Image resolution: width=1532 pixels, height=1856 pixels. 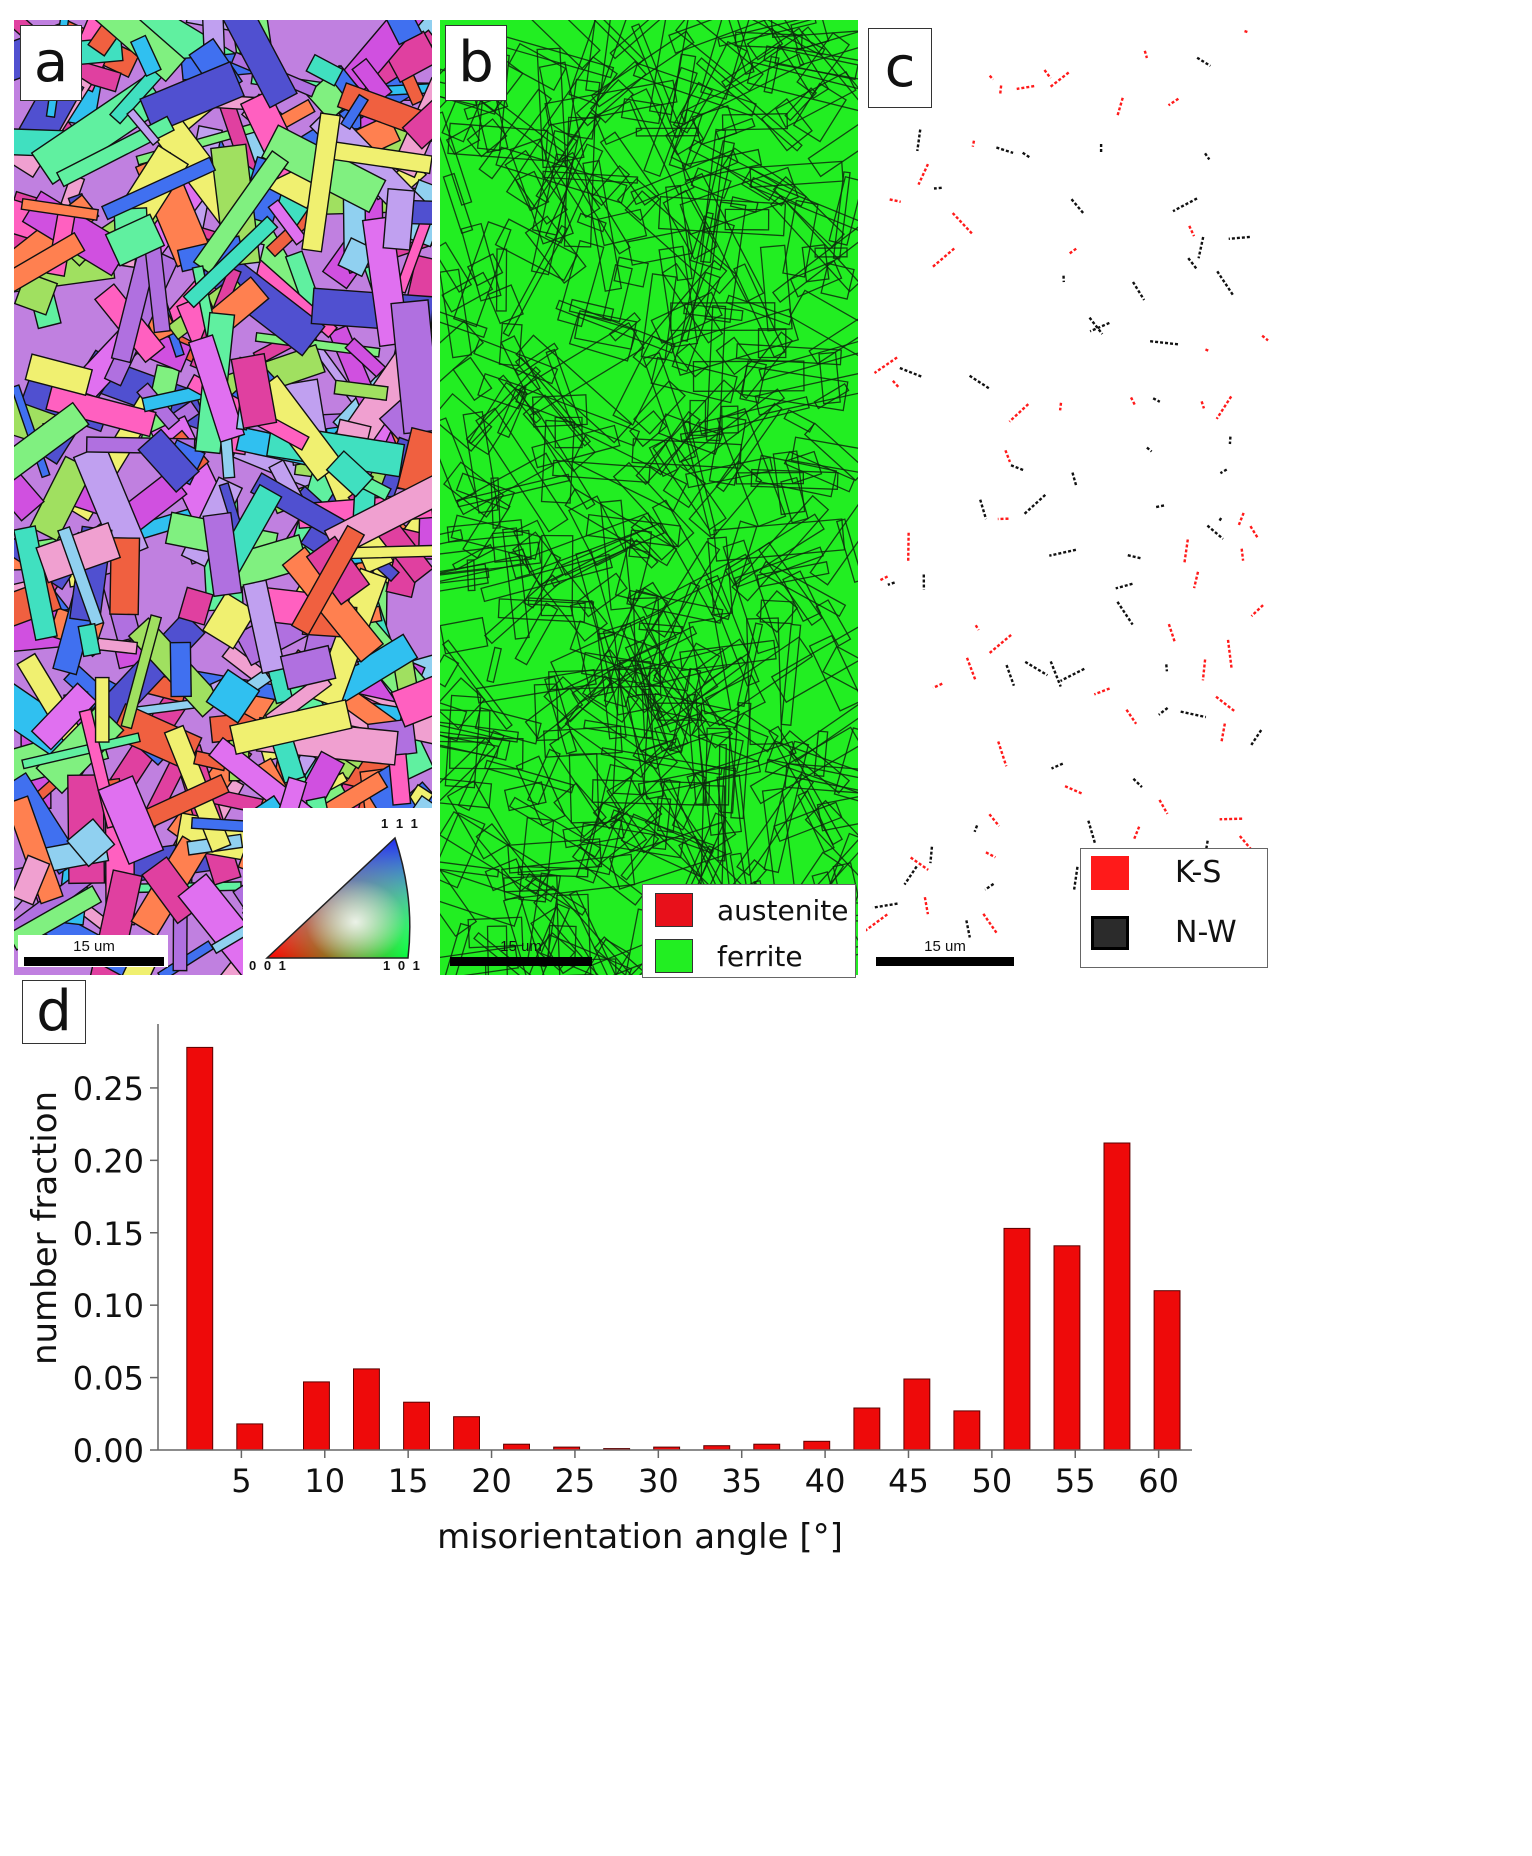 What do you see at coordinates (108, 1379) in the screenshot?
I see `y-tick-label: 0.05` at bounding box center [108, 1379].